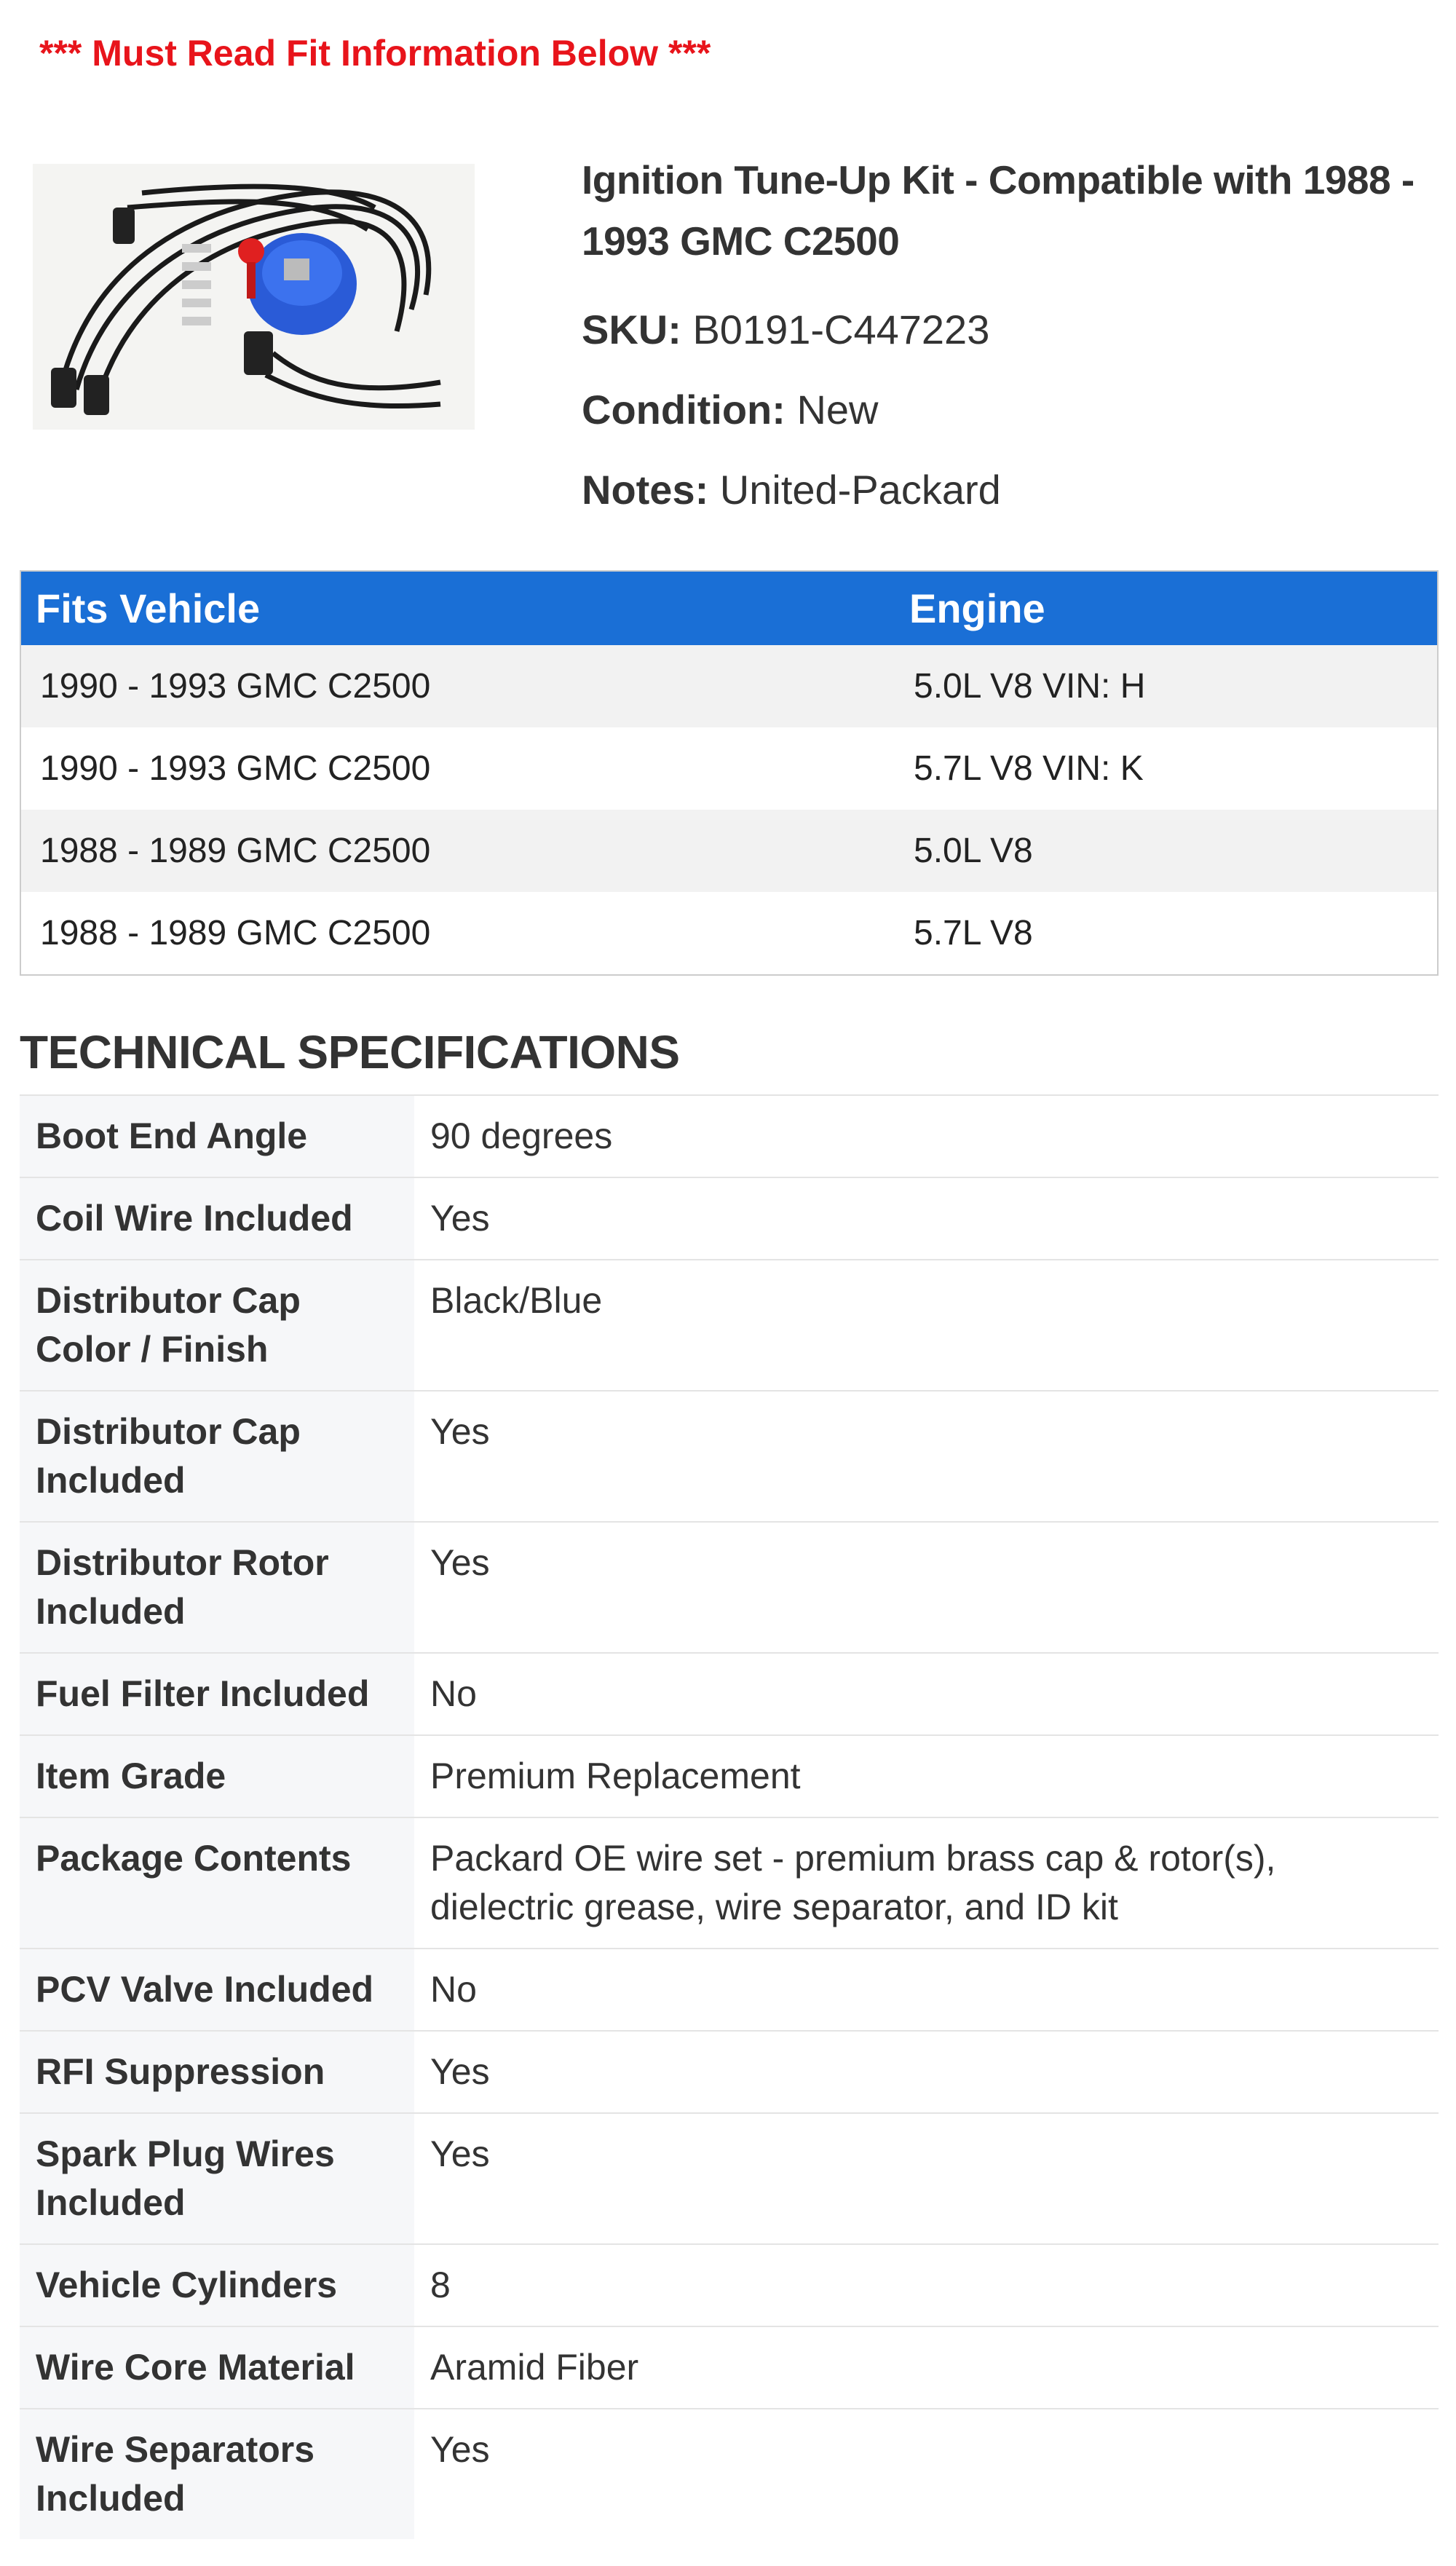  What do you see at coordinates (1166, 686) in the screenshot?
I see `table-cell: 5.0L V8 VIN: H` at bounding box center [1166, 686].